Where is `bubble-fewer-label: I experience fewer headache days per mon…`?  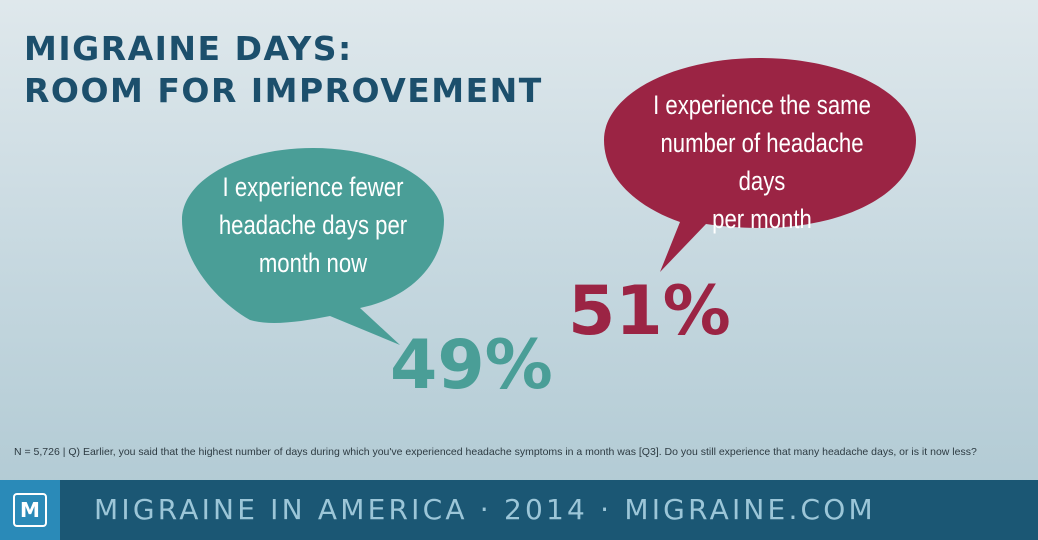
bubble-fewer-label: I experience fewer headache days per mon… is located at coordinates (313, 225).